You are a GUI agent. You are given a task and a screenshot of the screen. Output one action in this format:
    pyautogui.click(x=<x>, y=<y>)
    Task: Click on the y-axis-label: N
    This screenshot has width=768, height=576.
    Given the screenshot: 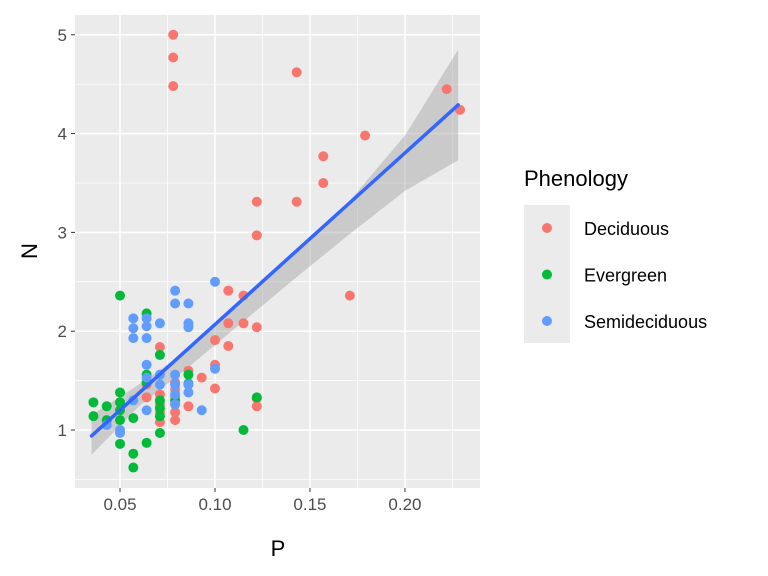 What is the action you would take?
    pyautogui.click(x=29, y=251)
    